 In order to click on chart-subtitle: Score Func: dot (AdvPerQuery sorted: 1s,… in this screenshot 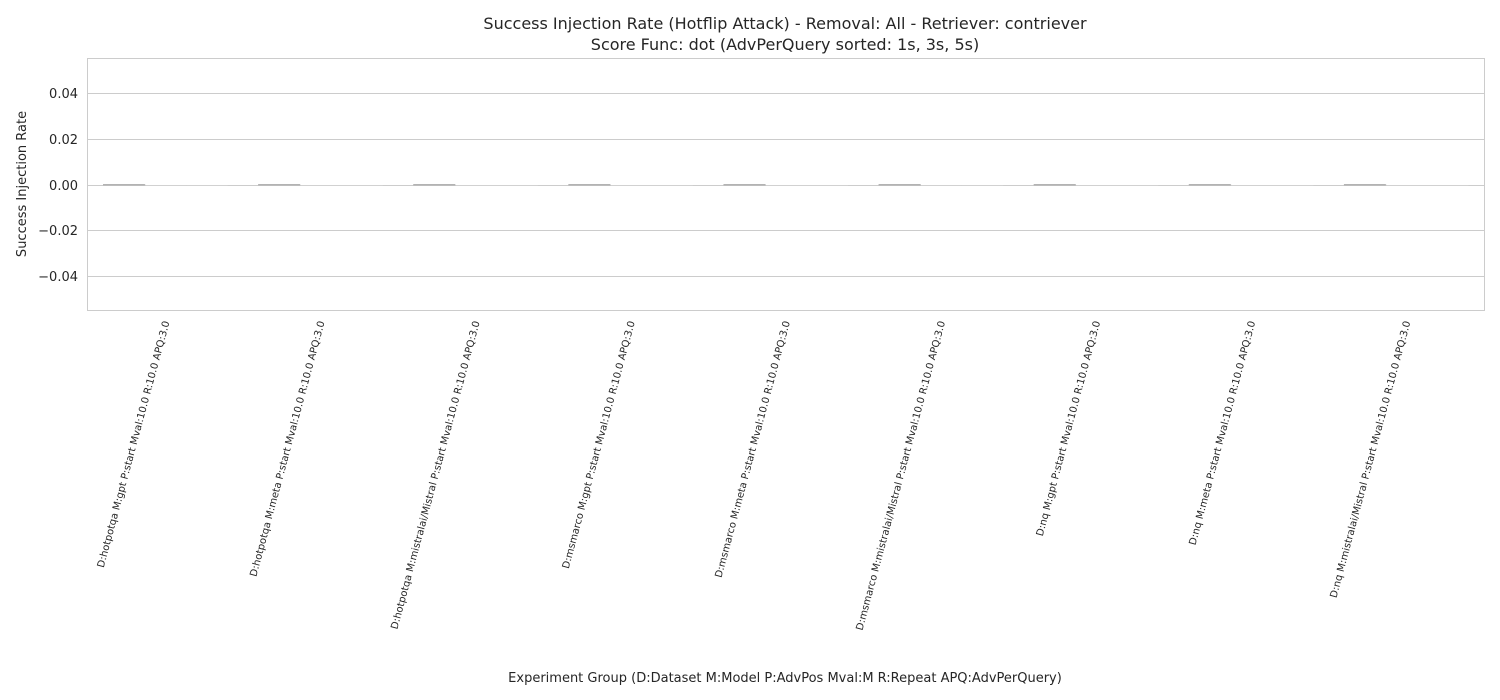, I will do `click(785, 44)`.